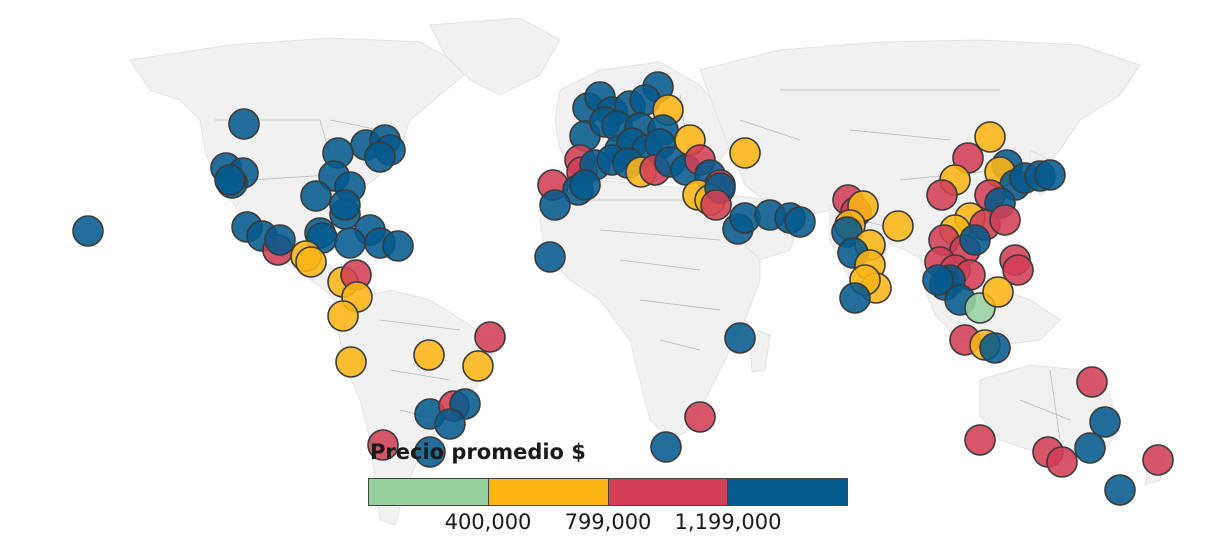 The width and height of the screenshot is (1220, 542). What do you see at coordinates (608, 522) in the screenshot?
I see `legend-tick-2: 799,000` at bounding box center [608, 522].